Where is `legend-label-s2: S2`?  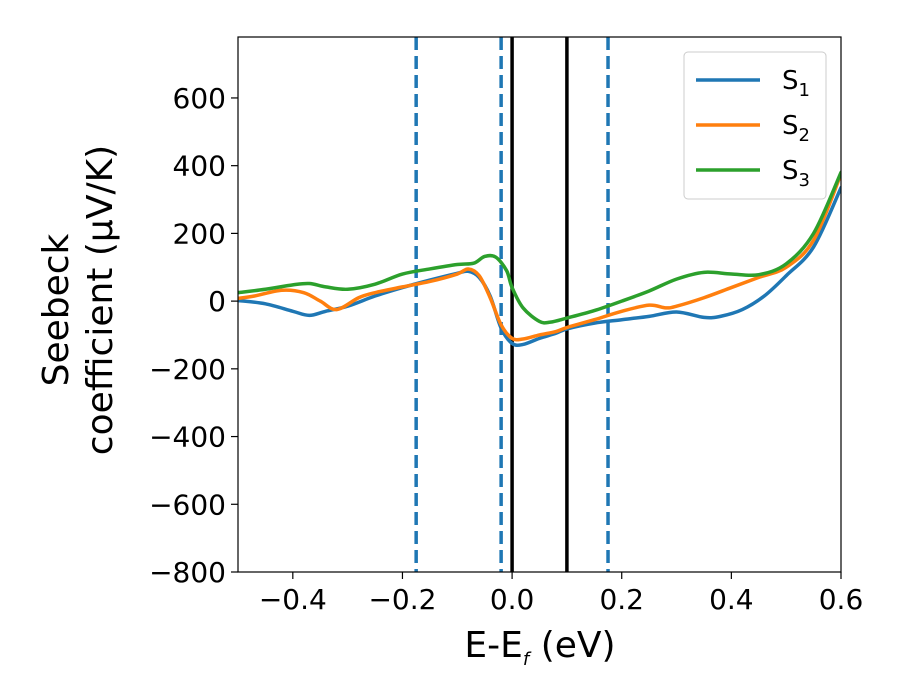
legend-label-s2: S2 is located at coordinates (796, 128).